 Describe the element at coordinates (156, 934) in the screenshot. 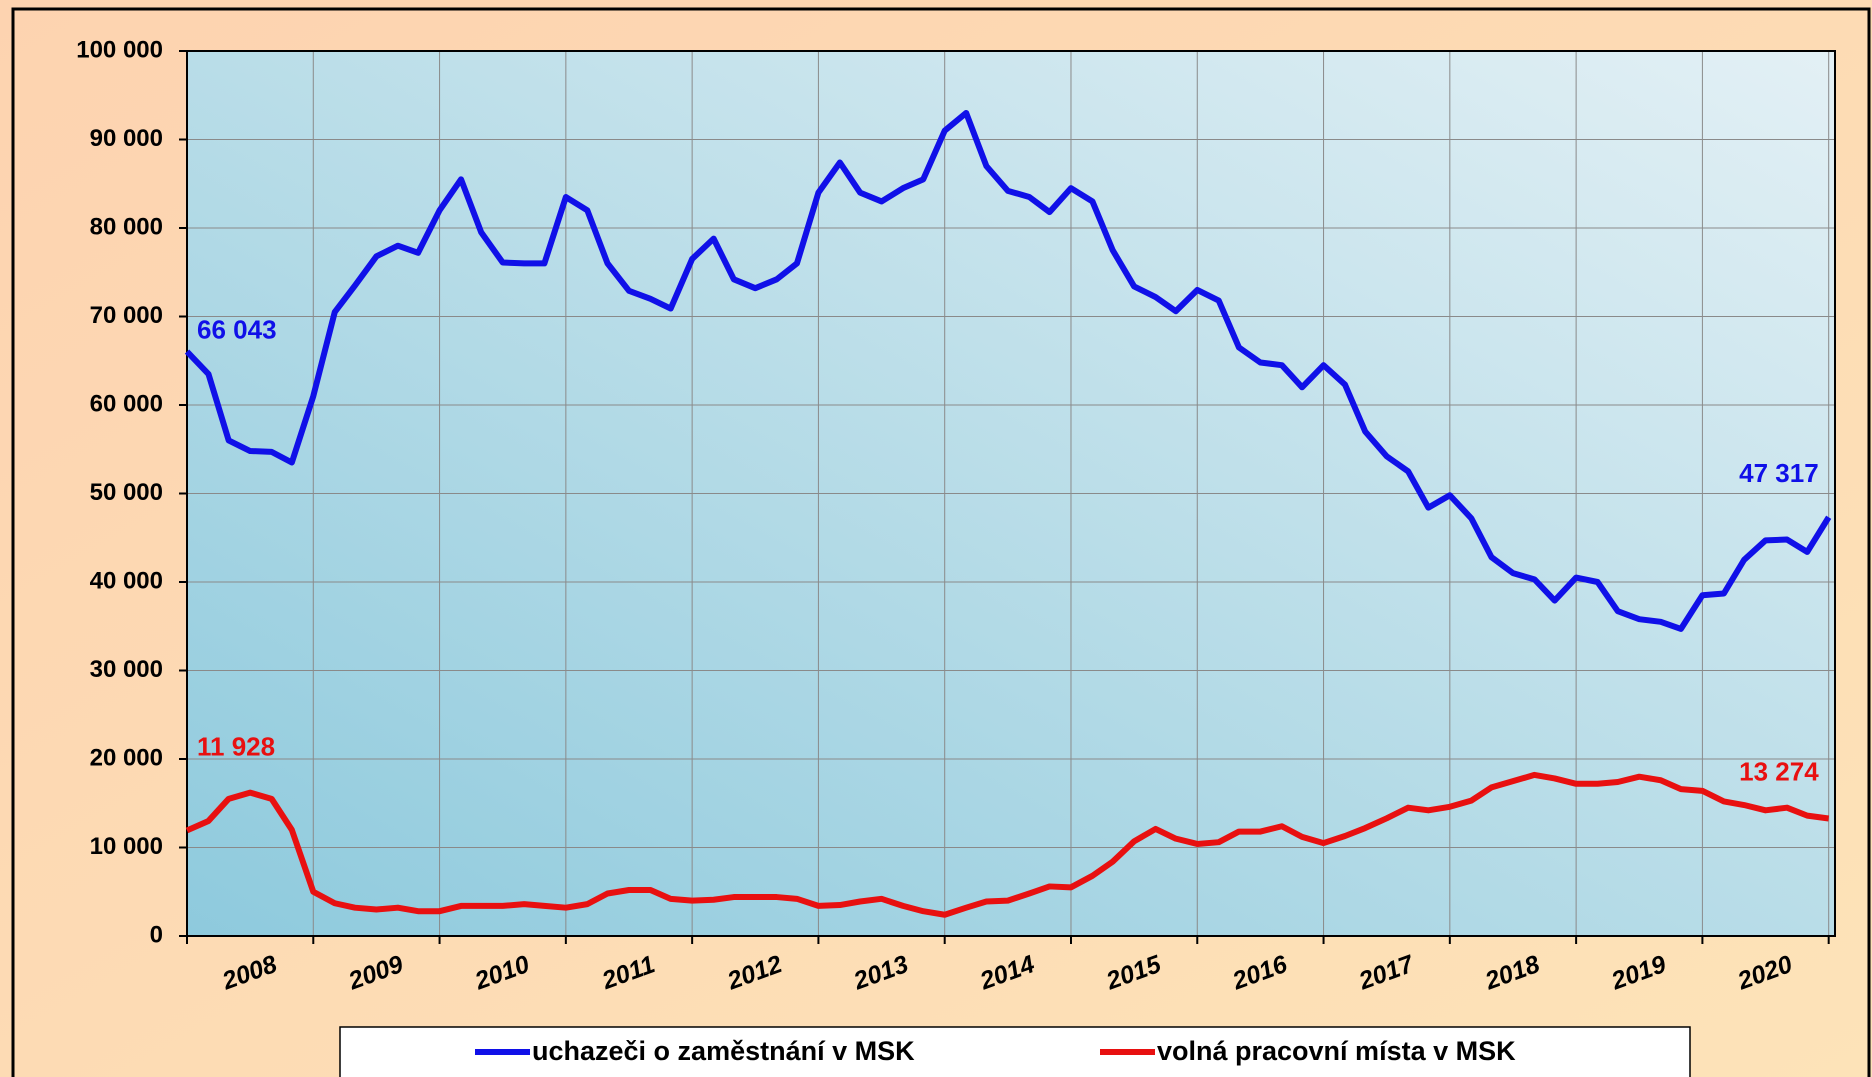

I see `y-tick-label: 0` at that location.